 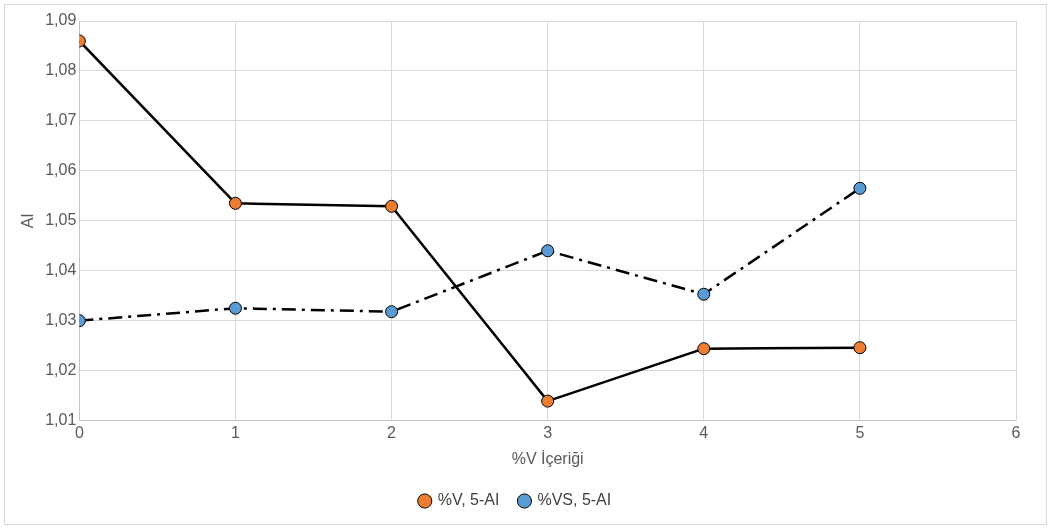 What do you see at coordinates (392, 432) in the screenshot?
I see `x-tick-label: 2` at bounding box center [392, 432].